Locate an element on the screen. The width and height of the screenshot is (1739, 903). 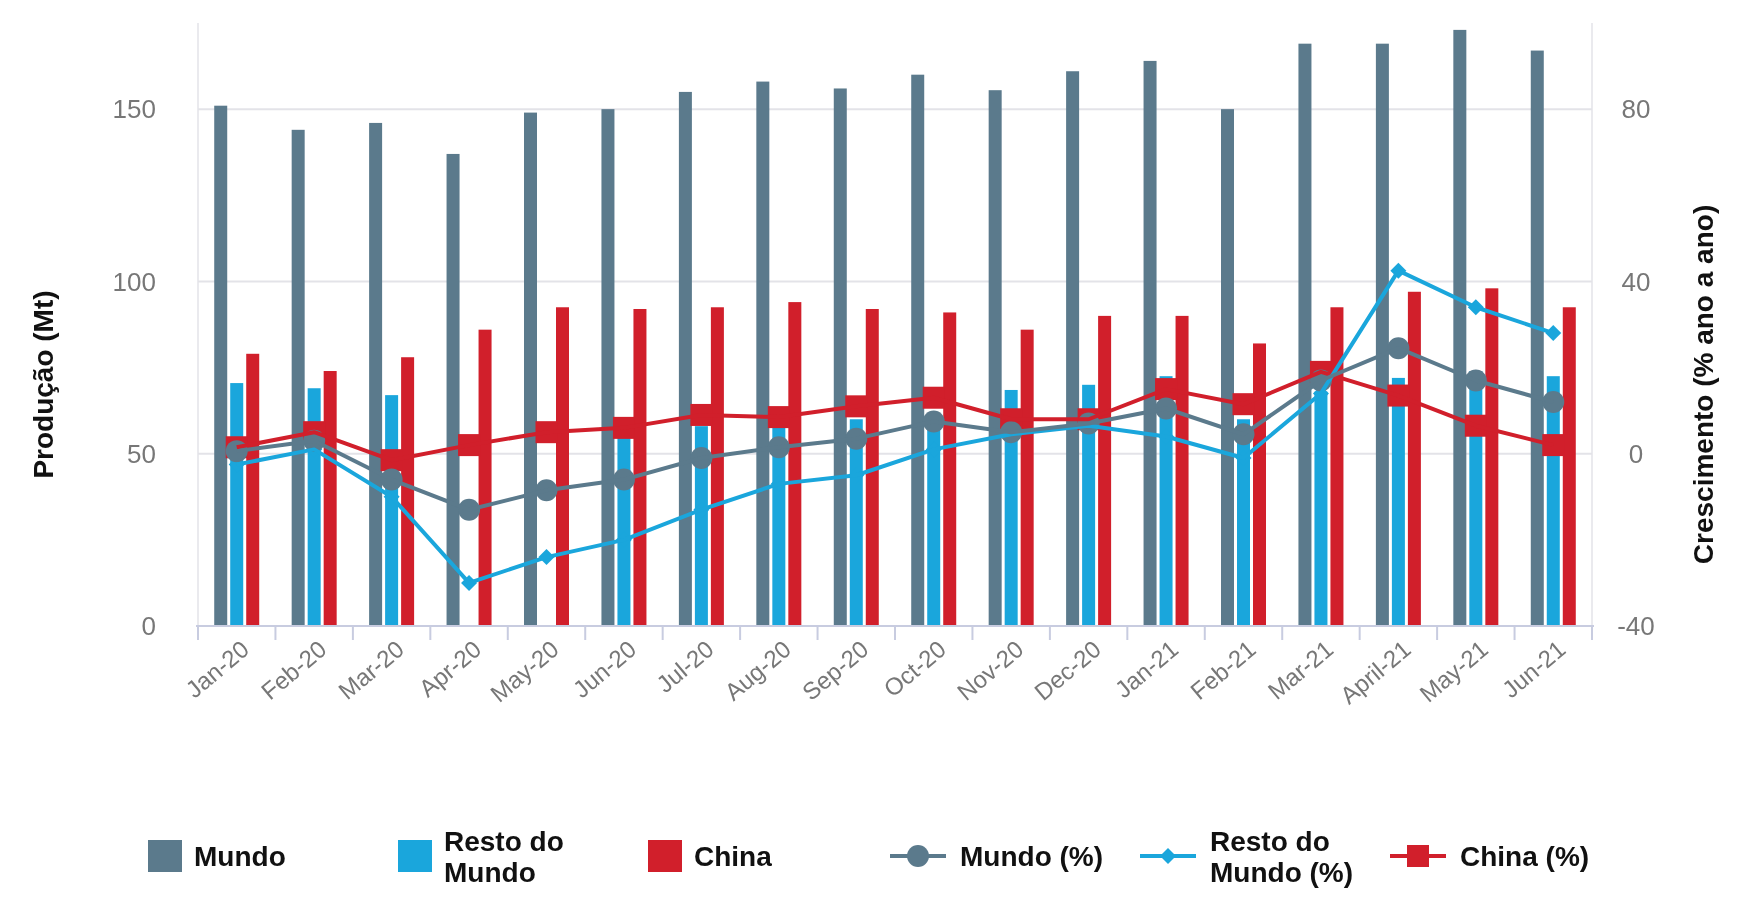
legend-label: Resto do Mundo (%) is located at coordinates (1282, 856).